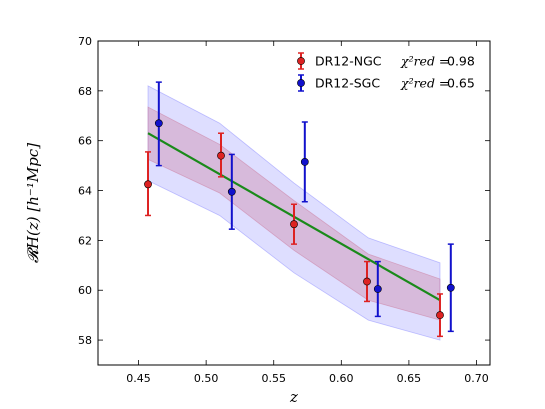 This screenshot has height=409, width=545. Describe the element at coordinates (85, 91) in the screenshot. I see `y-tick-label: 68` at that location.